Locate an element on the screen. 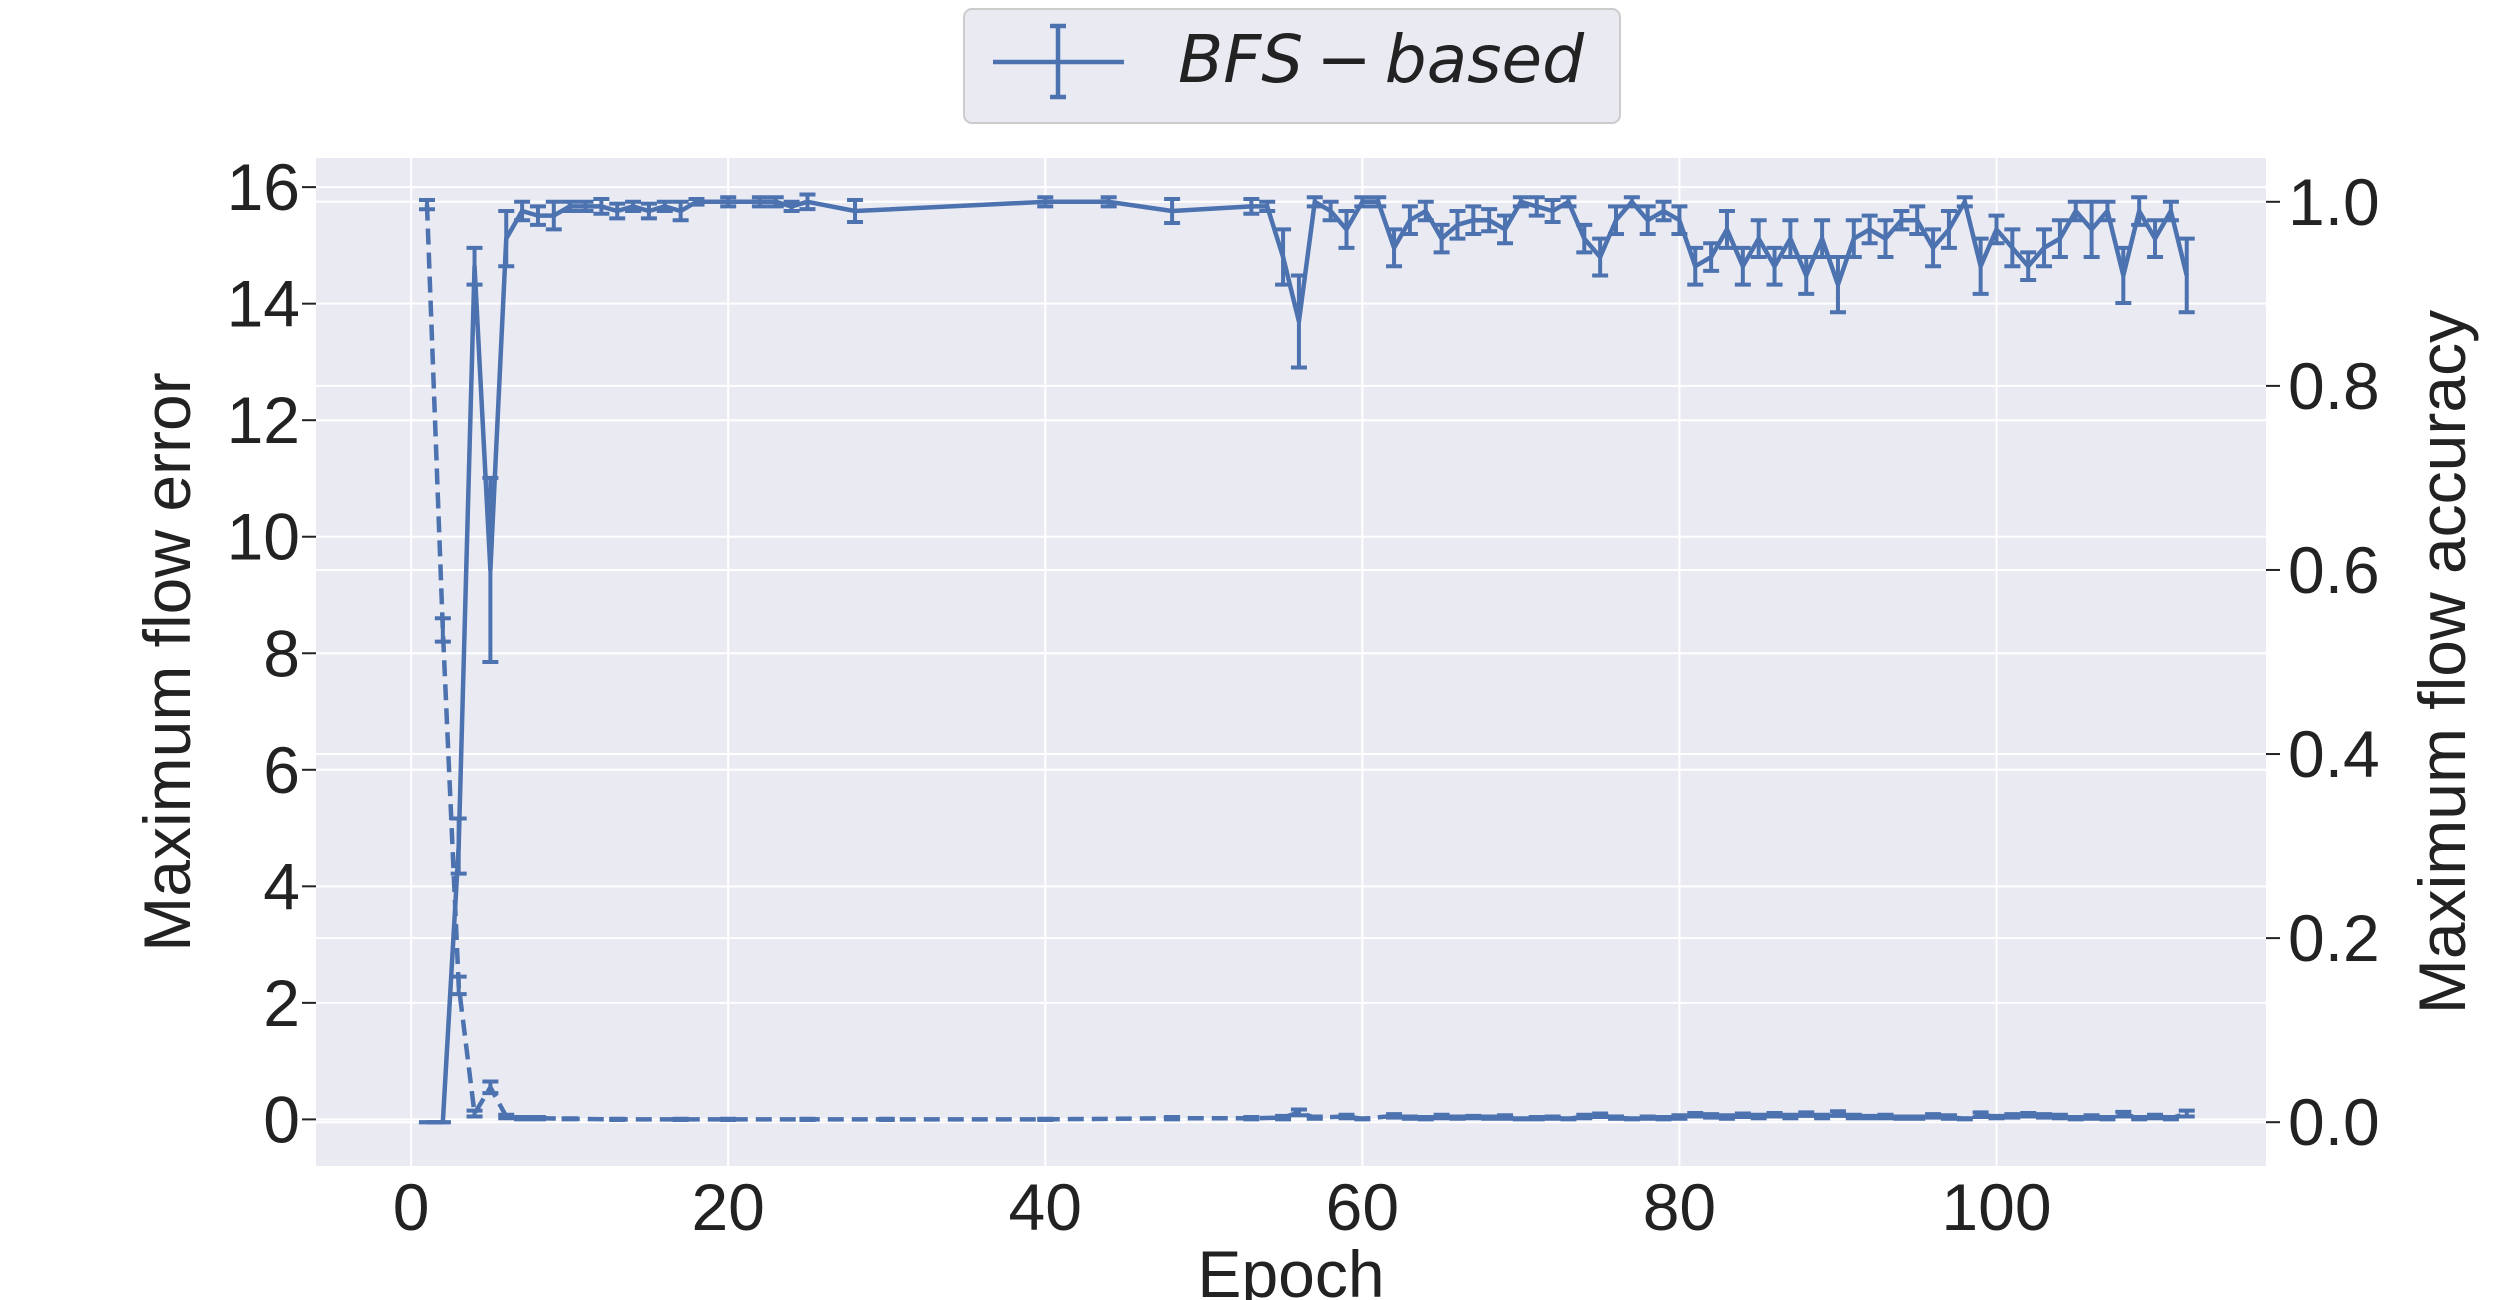 Image resolution: width=2500 pixels, height=1300 pixels. y-tick-label-right: 0.2 is located at coordinates (2334, 938).